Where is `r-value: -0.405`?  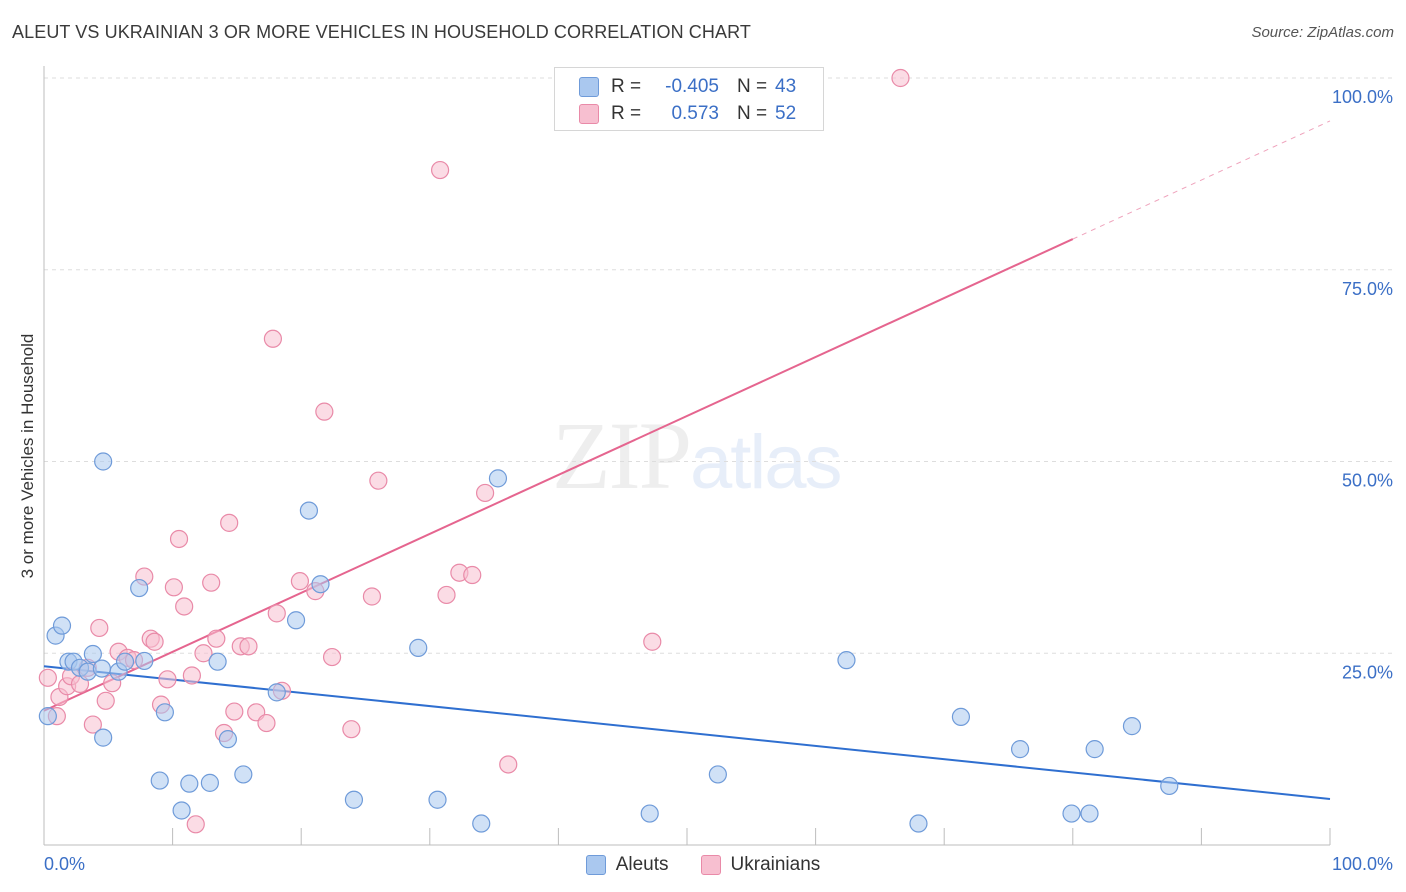
r-value: -0.405 is located at coordinates (692, 86).